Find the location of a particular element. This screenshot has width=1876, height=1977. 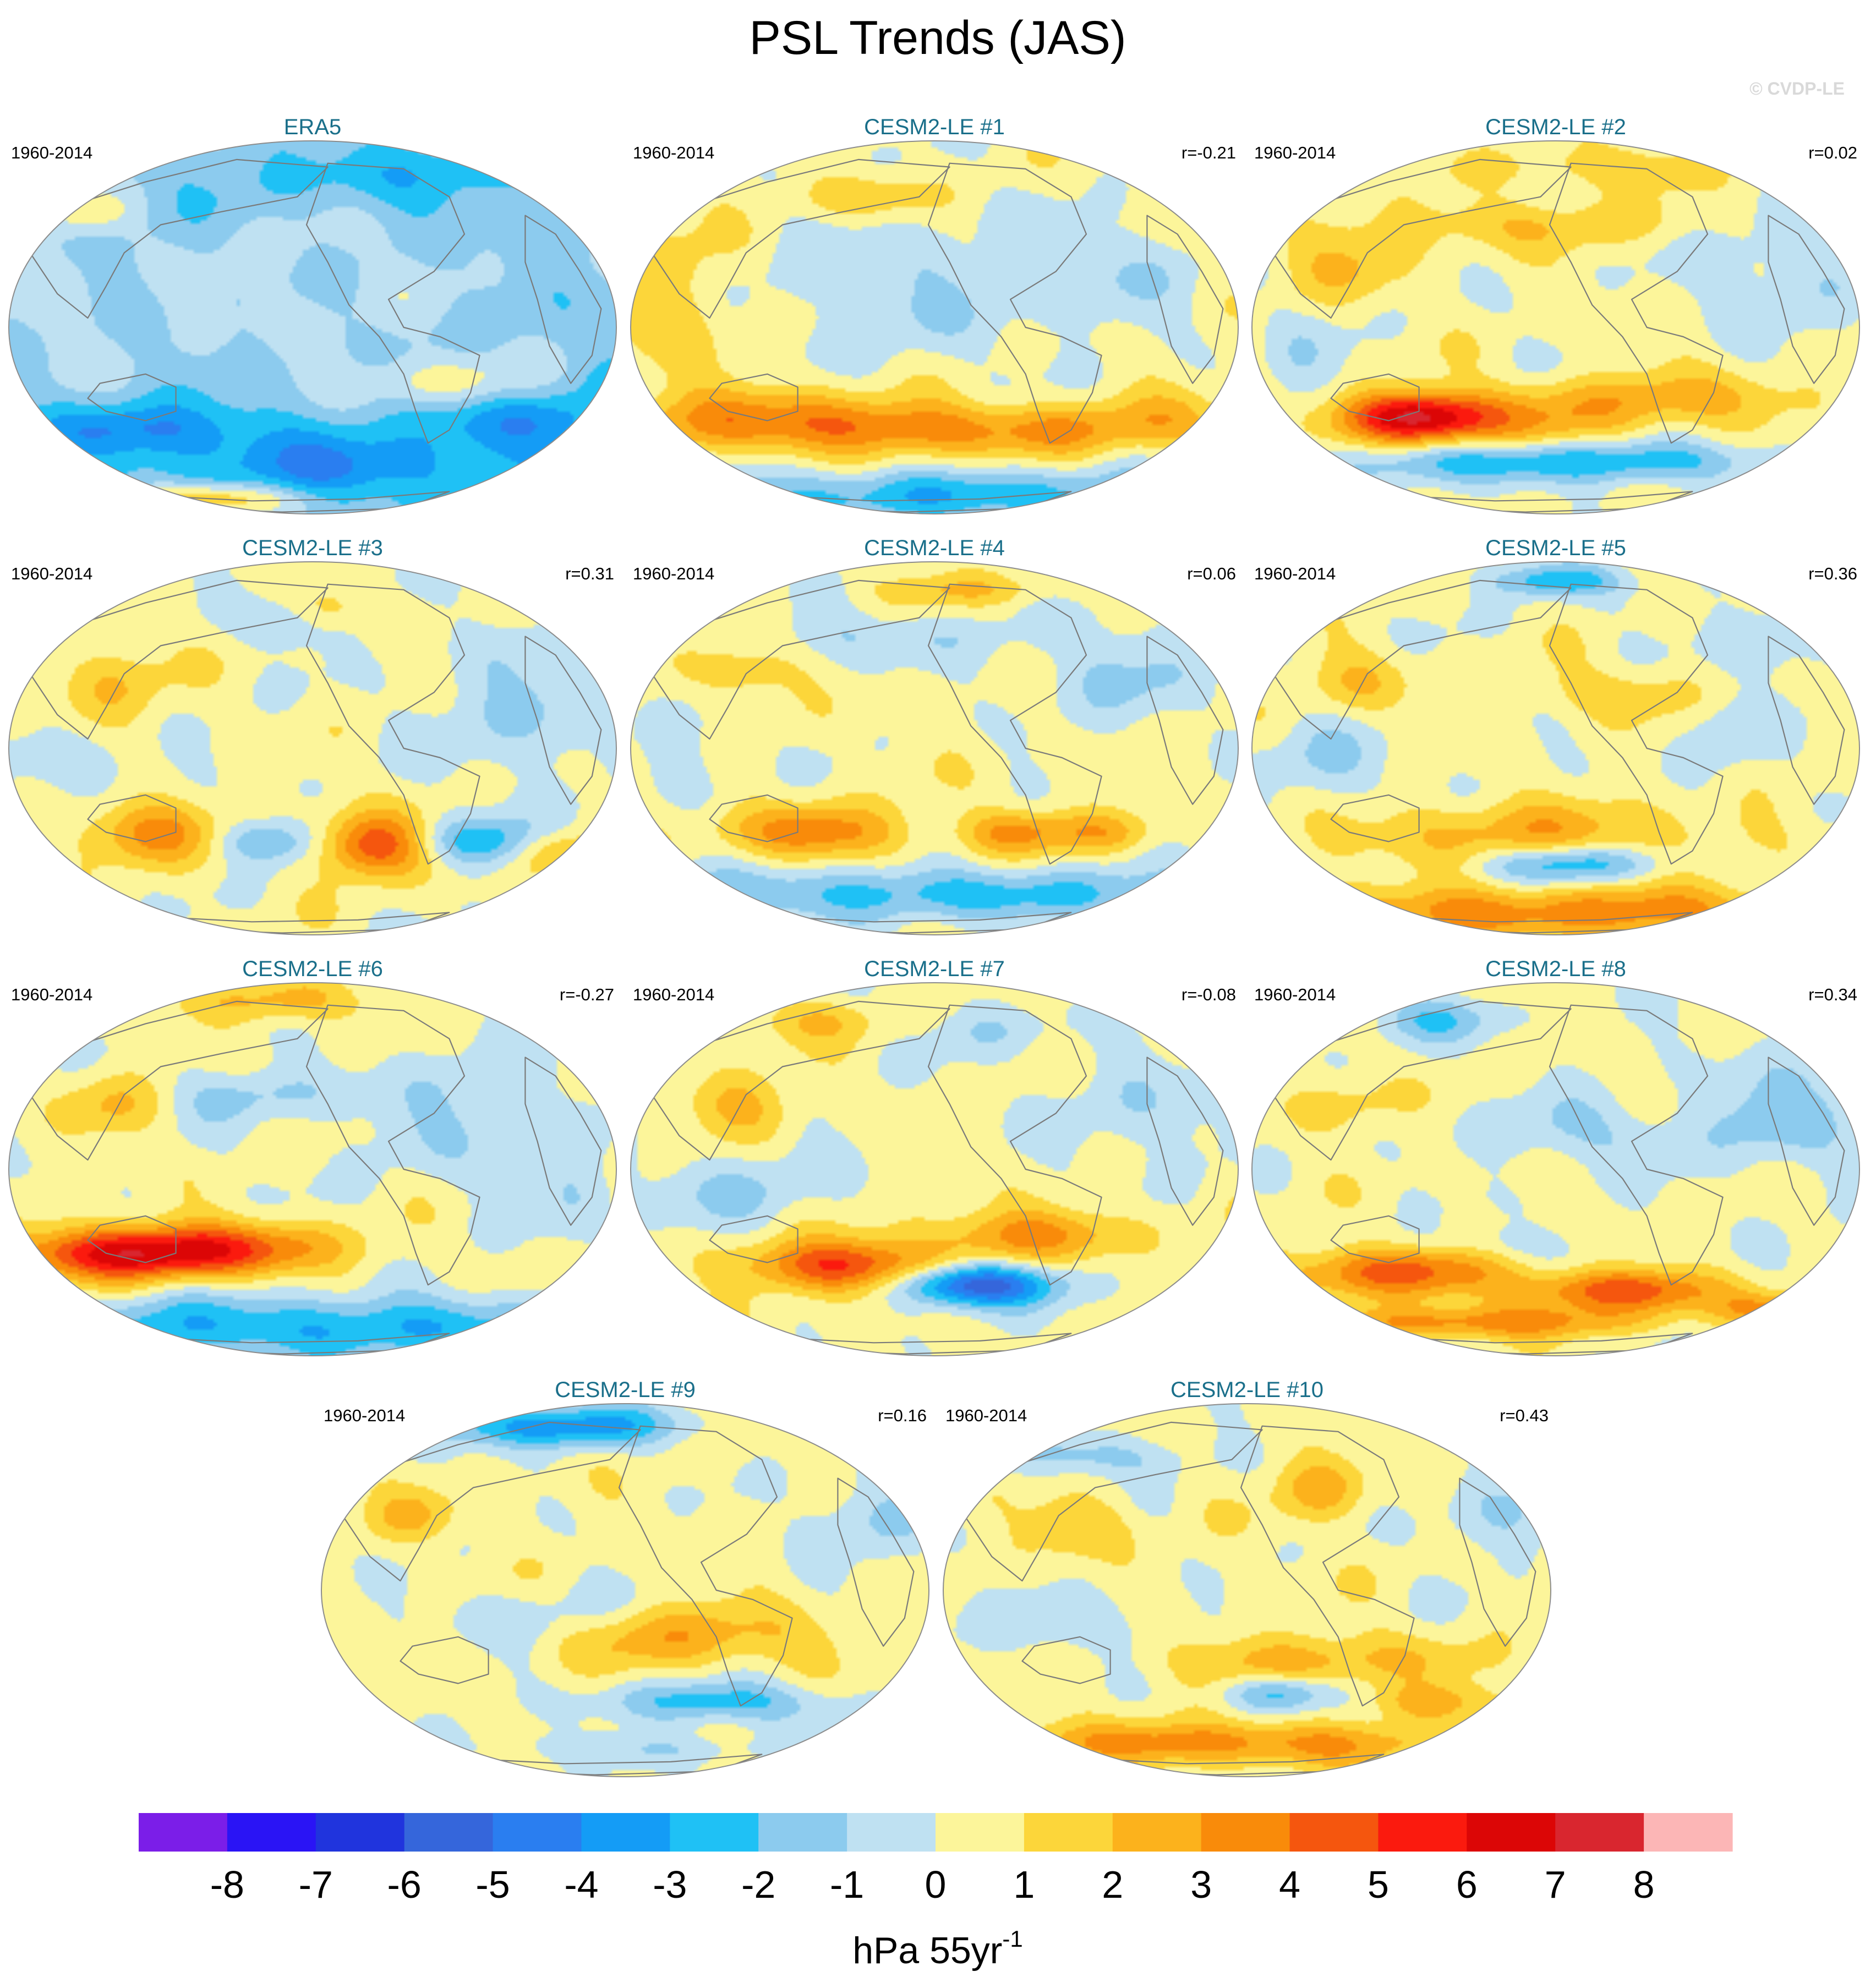

colorbar-tick-label: 5 is located at coordinates (1379, 1885).